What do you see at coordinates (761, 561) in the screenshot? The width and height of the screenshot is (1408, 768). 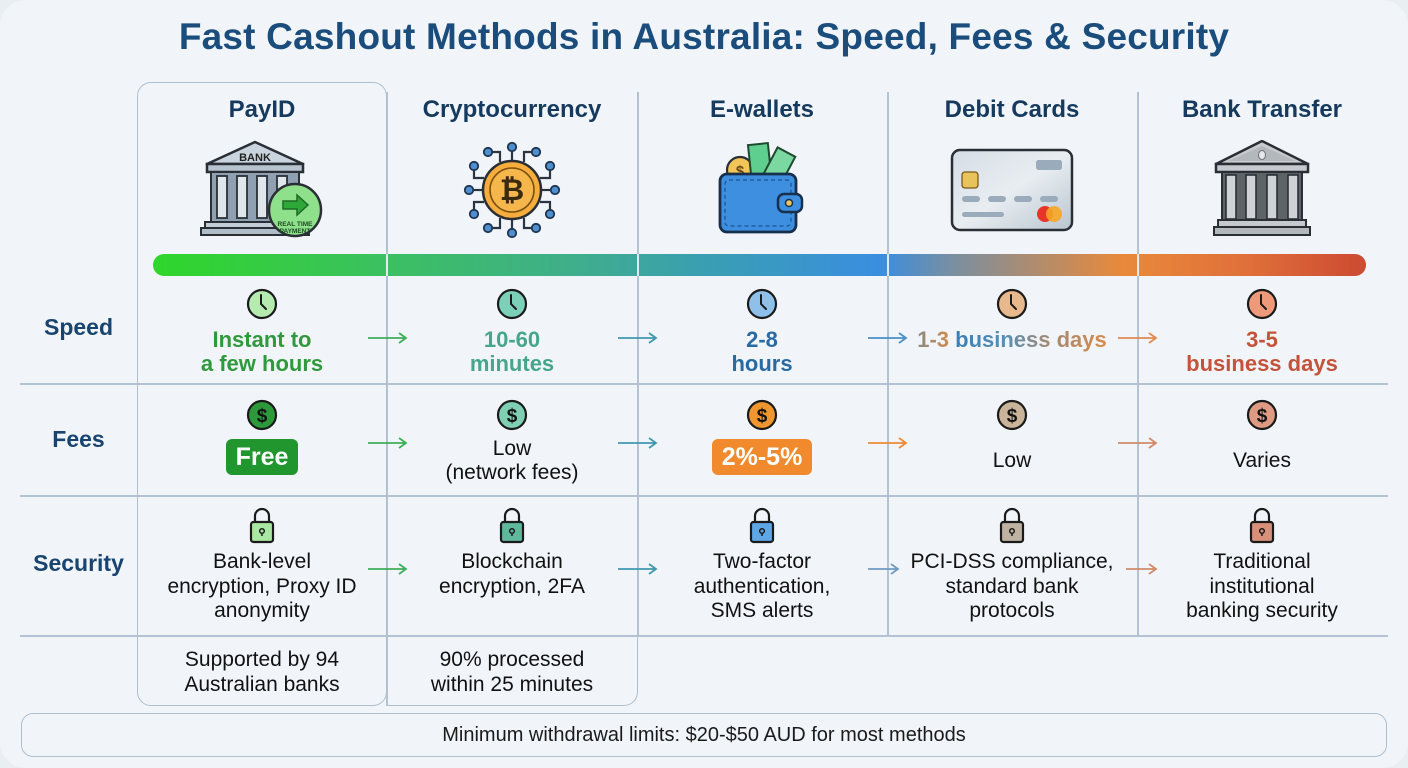 I see `security-text-line: Two-factor` at bounding box center [761, 561].